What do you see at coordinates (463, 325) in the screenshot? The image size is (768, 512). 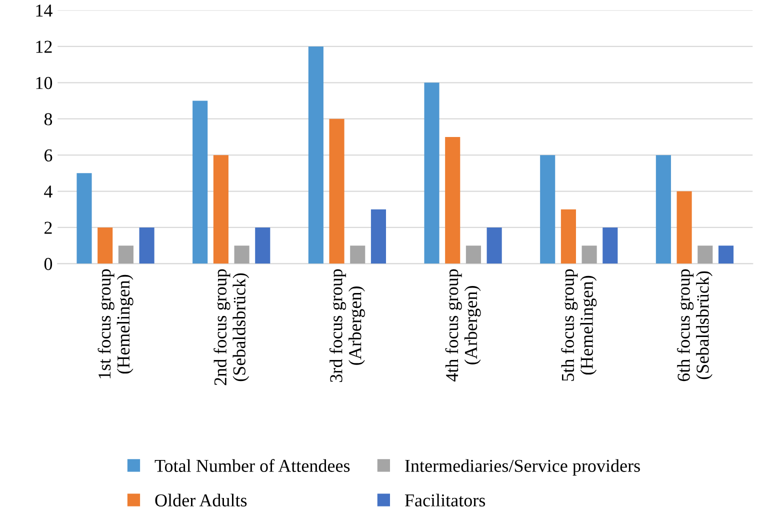 I see `x-tick-label: 4th focus group (Arbergen)` at bounding box center [463, 325].